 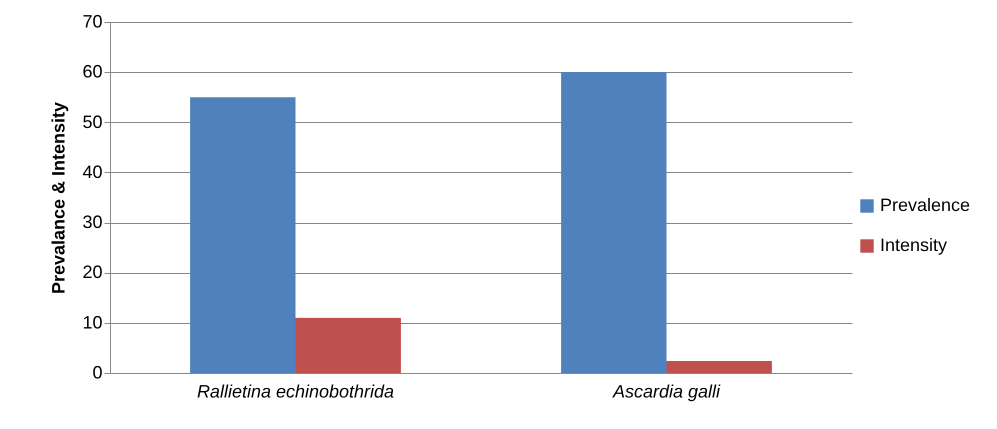 I want to click on x-tick-label: Rallietina echinobothrida, so click(x=295, y=392).